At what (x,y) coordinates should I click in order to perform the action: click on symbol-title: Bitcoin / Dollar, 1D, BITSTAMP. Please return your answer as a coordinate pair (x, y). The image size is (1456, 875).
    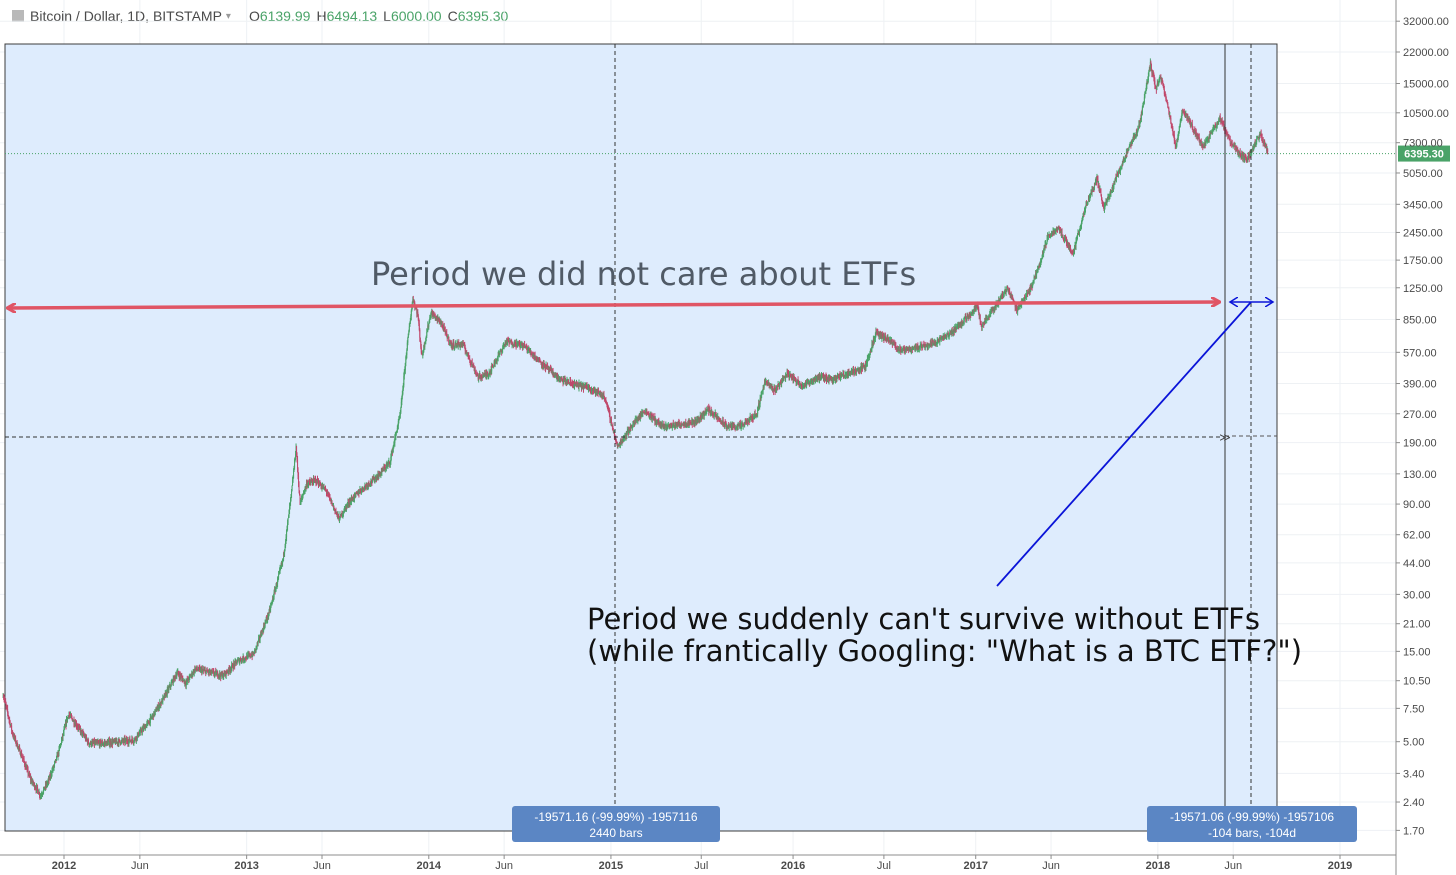
    Looking at the image, I should click on (126, 16).